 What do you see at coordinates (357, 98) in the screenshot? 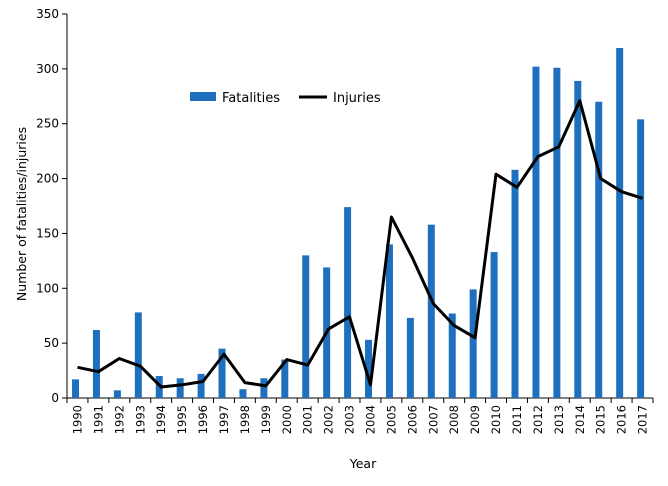
I see `legend-label-injuries: Injuries` at bounding box center [357, 98].